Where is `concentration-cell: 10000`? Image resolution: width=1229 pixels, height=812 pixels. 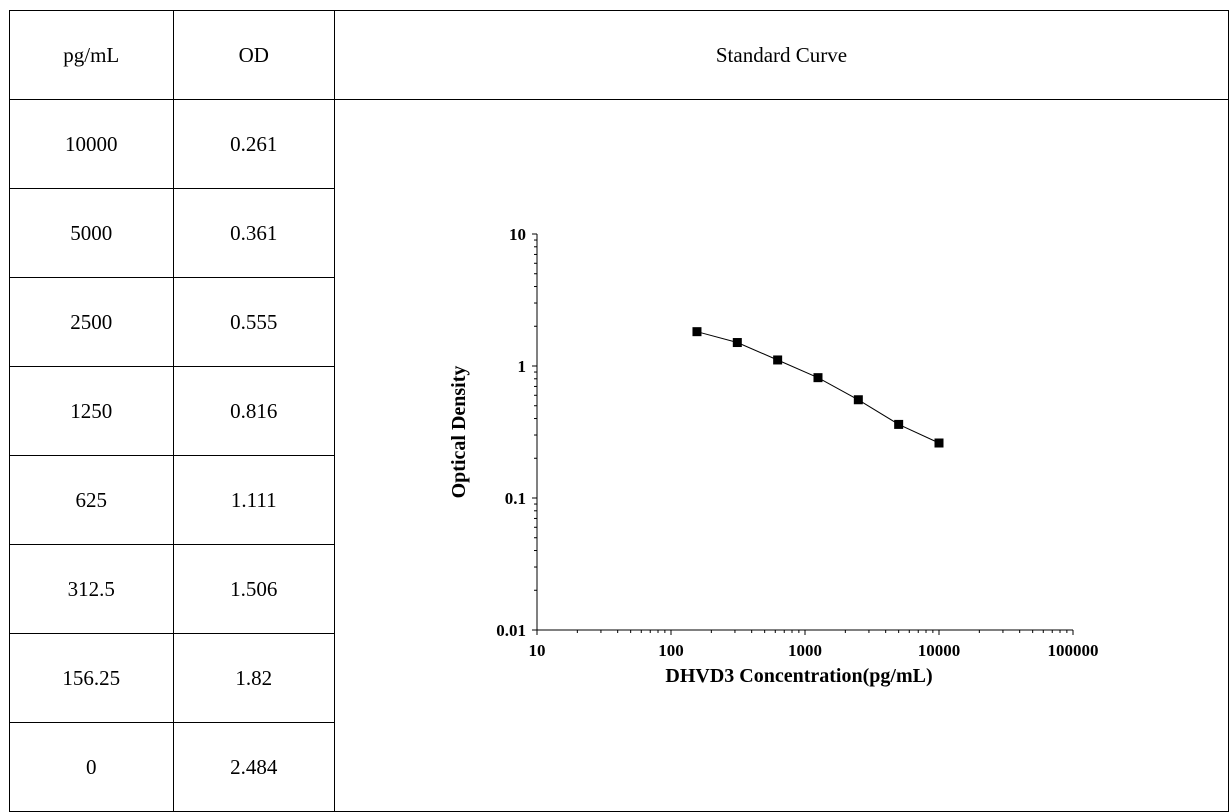
concentration-cell: 10000 is located at coordinates (91, 144).